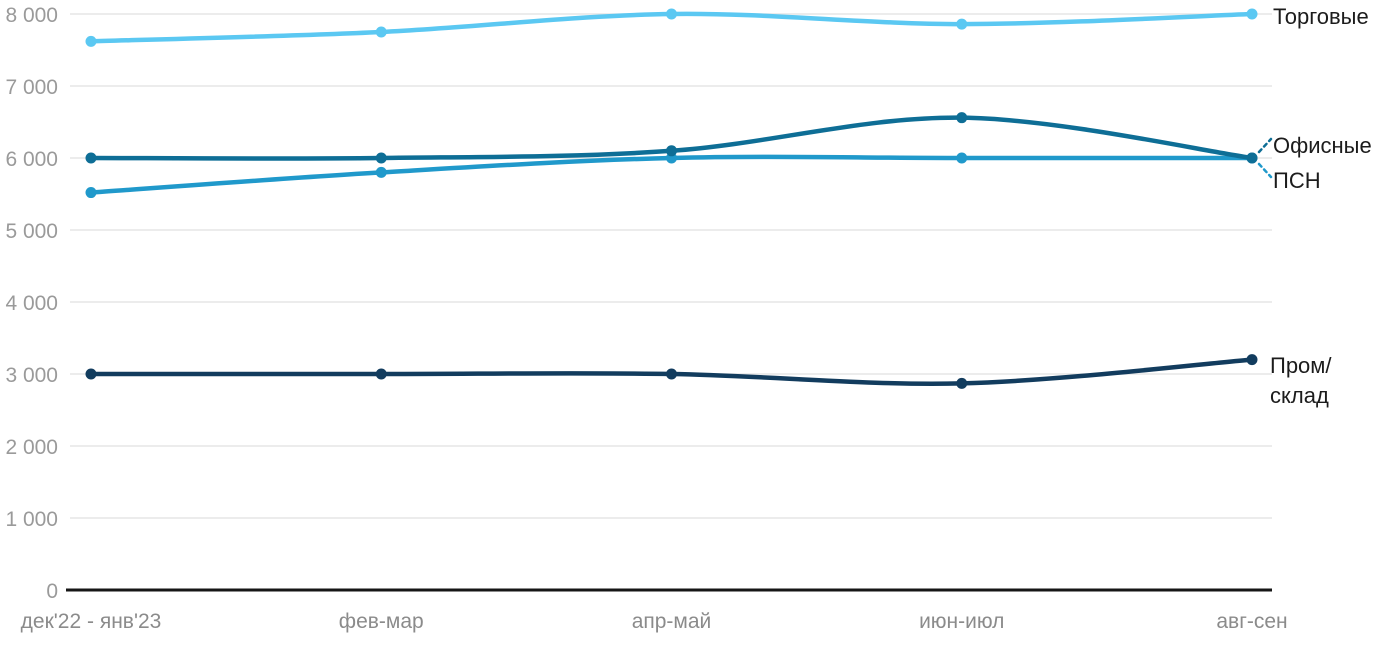  What do you see at coordinates (1322, 145) in the screenshot?
I see `series-label-office: Офисные` at bounding box center [1322, 145].